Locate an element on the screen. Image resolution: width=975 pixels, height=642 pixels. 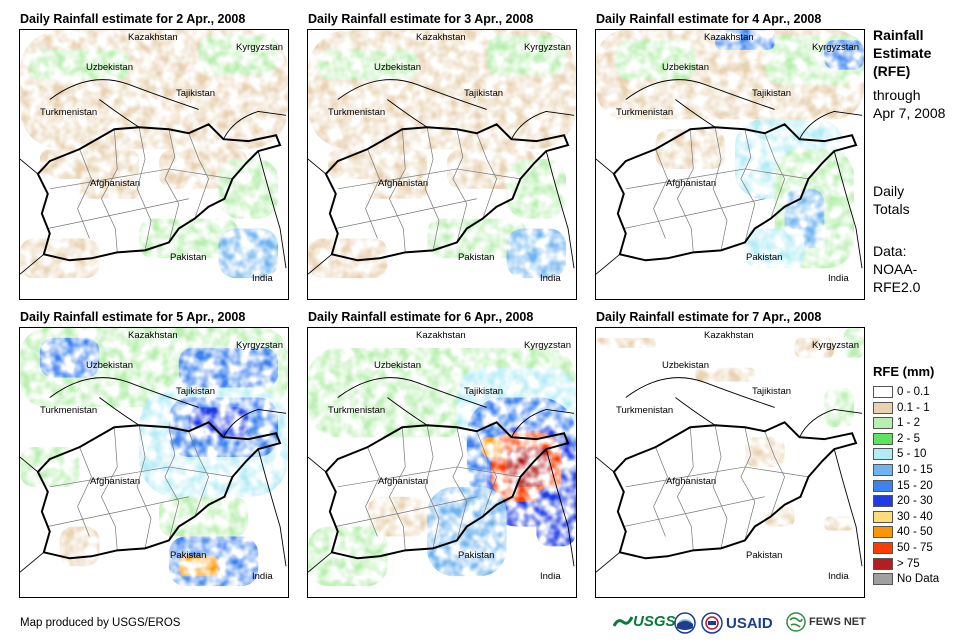
panel-title: Daily Rainfall estimate for 5 Apr., 2008 is located at coordinates (133, 317).